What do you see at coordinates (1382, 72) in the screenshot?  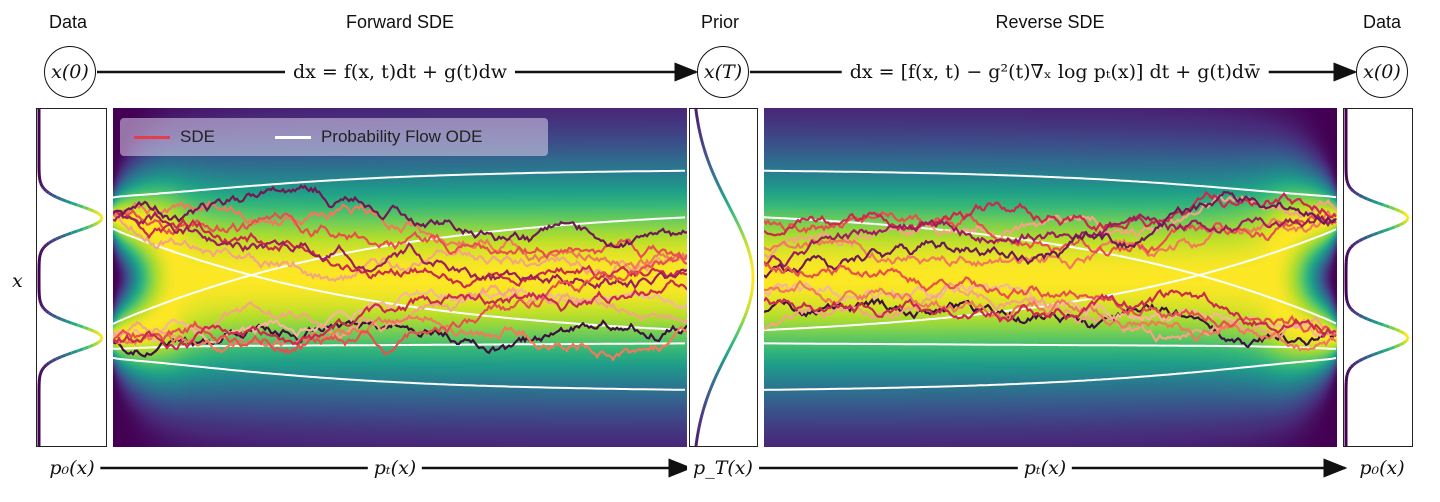 I see `node-x0-right: x(0)` at bounding box center [1382, 72].